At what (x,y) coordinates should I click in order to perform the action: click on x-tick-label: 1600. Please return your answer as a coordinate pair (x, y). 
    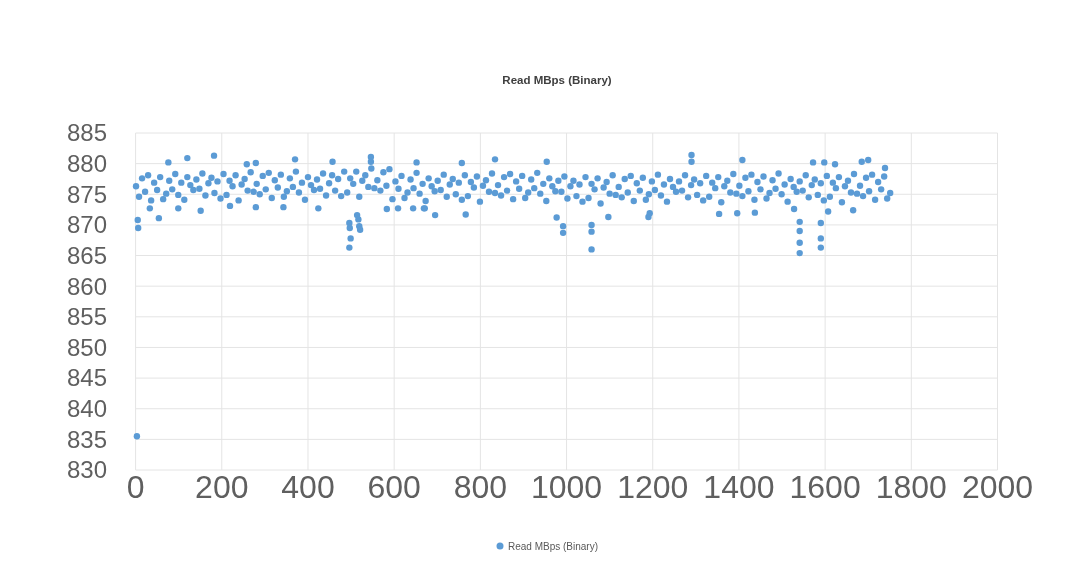
    Looking at the image, I should click on (825, 487).